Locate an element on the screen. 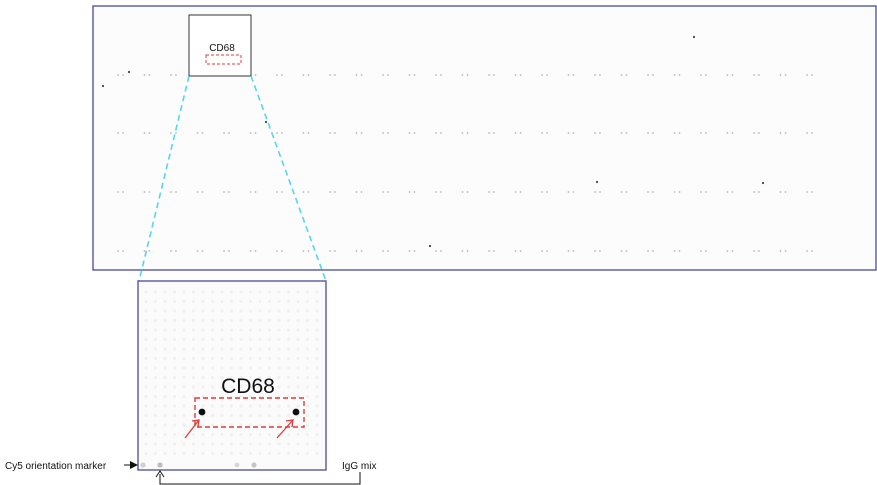 Image resolution: width=877 pixels, height=485 pixels. zoom-connector-right is located at coordinates (288, 178).